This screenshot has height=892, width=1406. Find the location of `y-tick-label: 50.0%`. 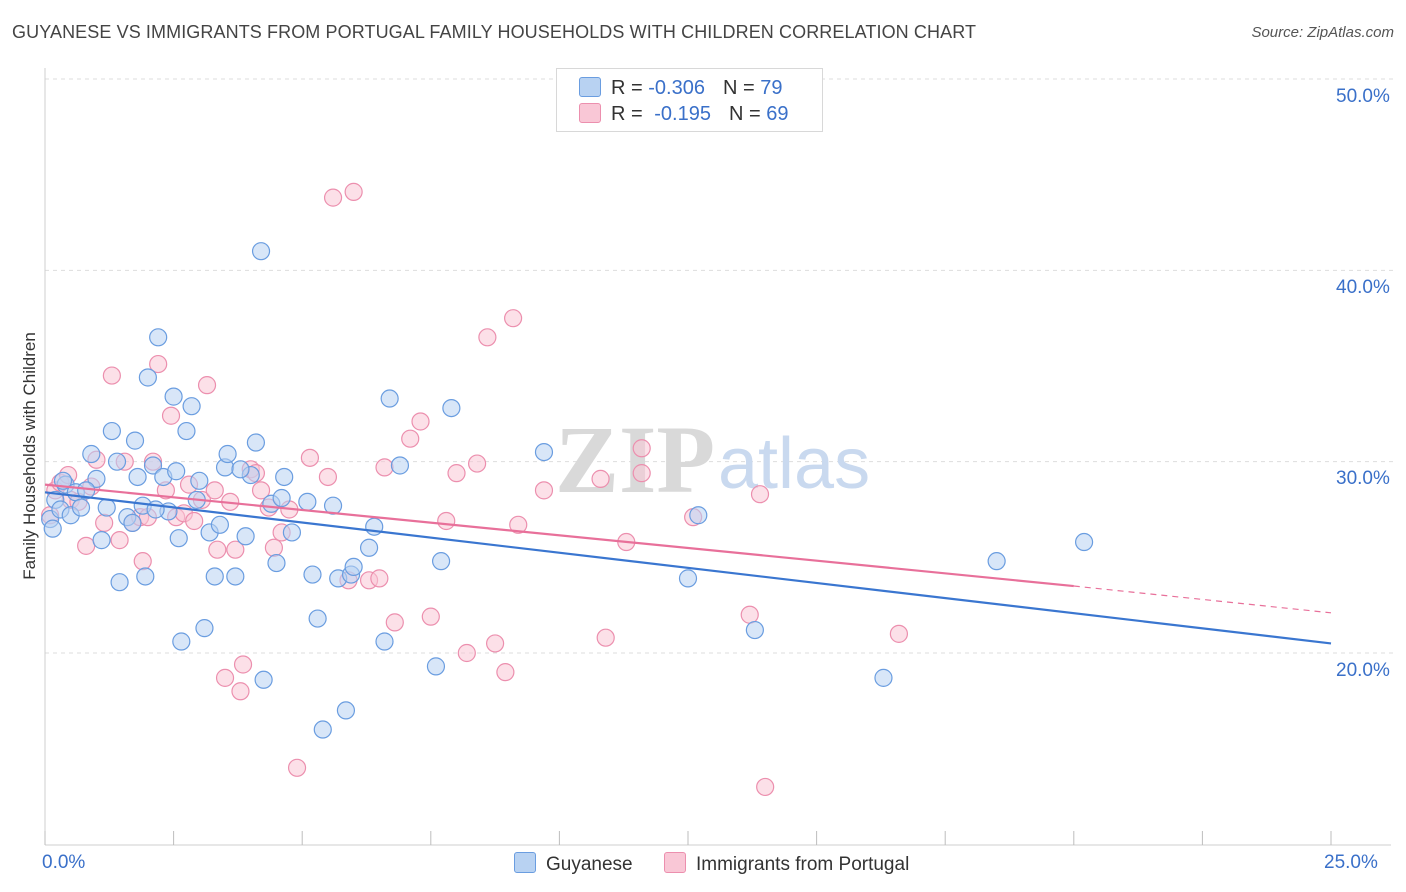

y-tick-label: 50.0% is located at coordinates (1363, 96).